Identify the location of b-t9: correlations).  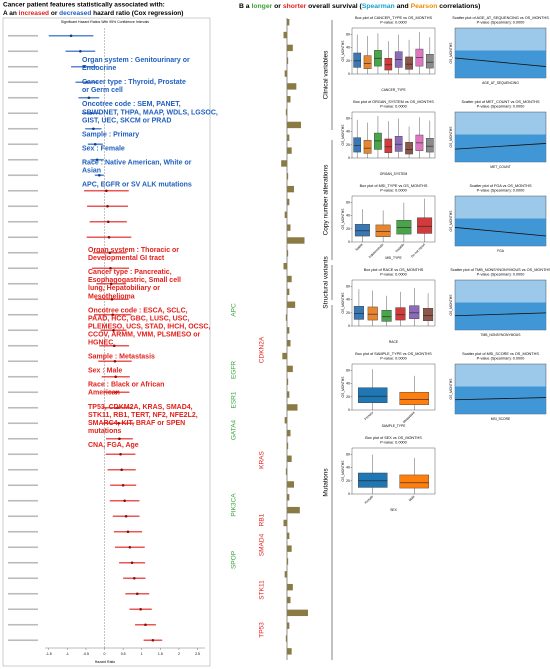
(459, 6).